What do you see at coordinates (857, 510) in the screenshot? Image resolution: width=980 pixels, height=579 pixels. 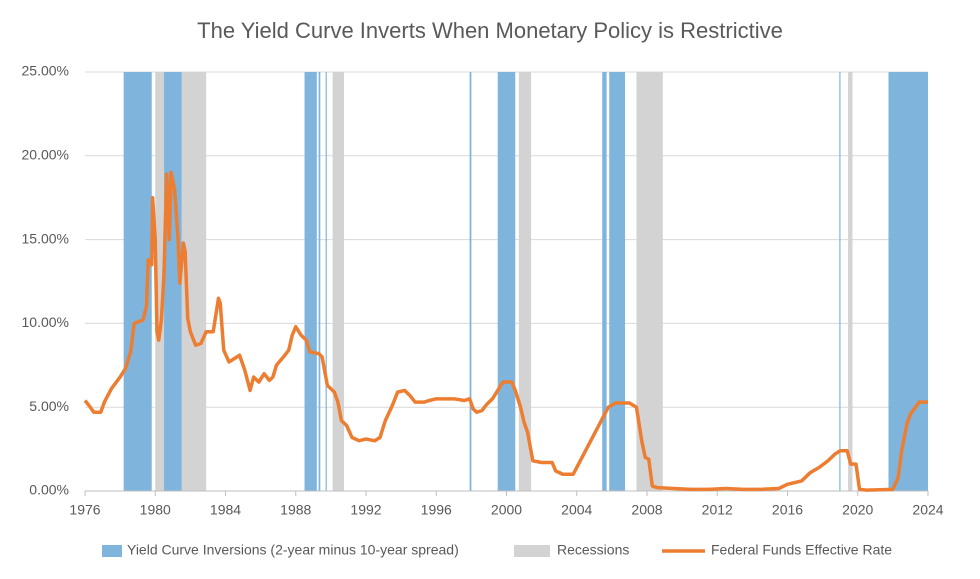 I see `x-tick-label: 2020` at bounding box center [857, 510].